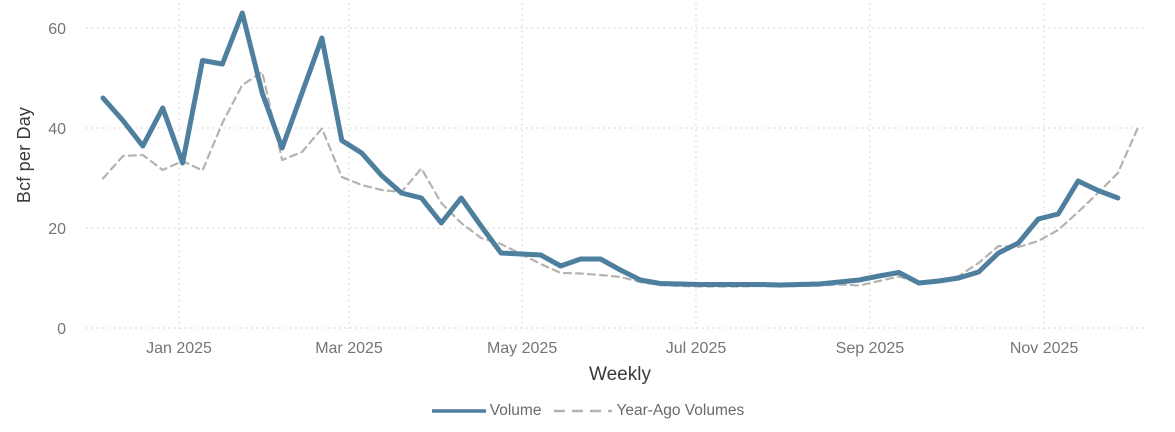  What do you see at coordinates (57, 129) in the screenshot?
I see `y-tick-label: 40` at bounding box center [57, 129].